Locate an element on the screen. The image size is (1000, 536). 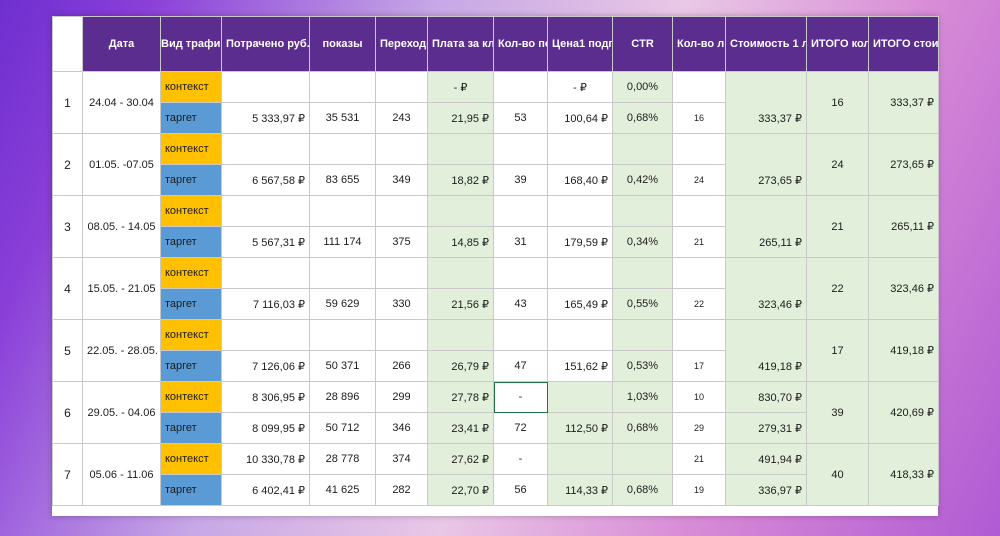
cell-ctr: 0,68% is located at coordinates (642, 118).